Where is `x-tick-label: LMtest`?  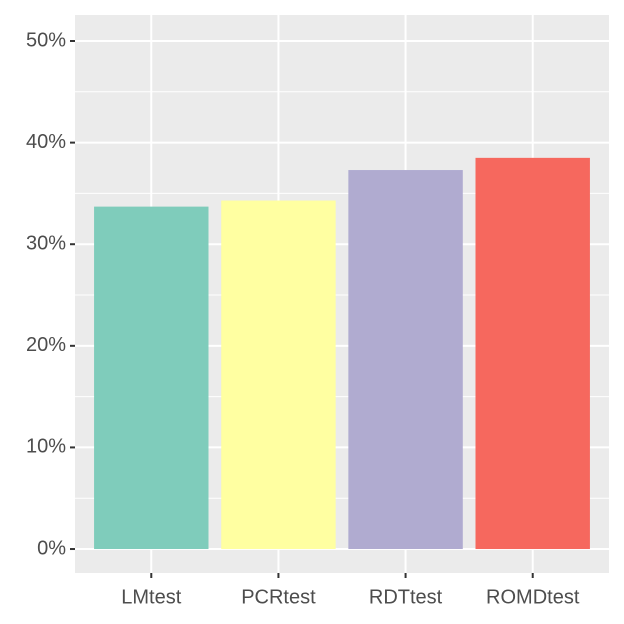
x-tick-label: LMtest is located at coordinates (151, 597).